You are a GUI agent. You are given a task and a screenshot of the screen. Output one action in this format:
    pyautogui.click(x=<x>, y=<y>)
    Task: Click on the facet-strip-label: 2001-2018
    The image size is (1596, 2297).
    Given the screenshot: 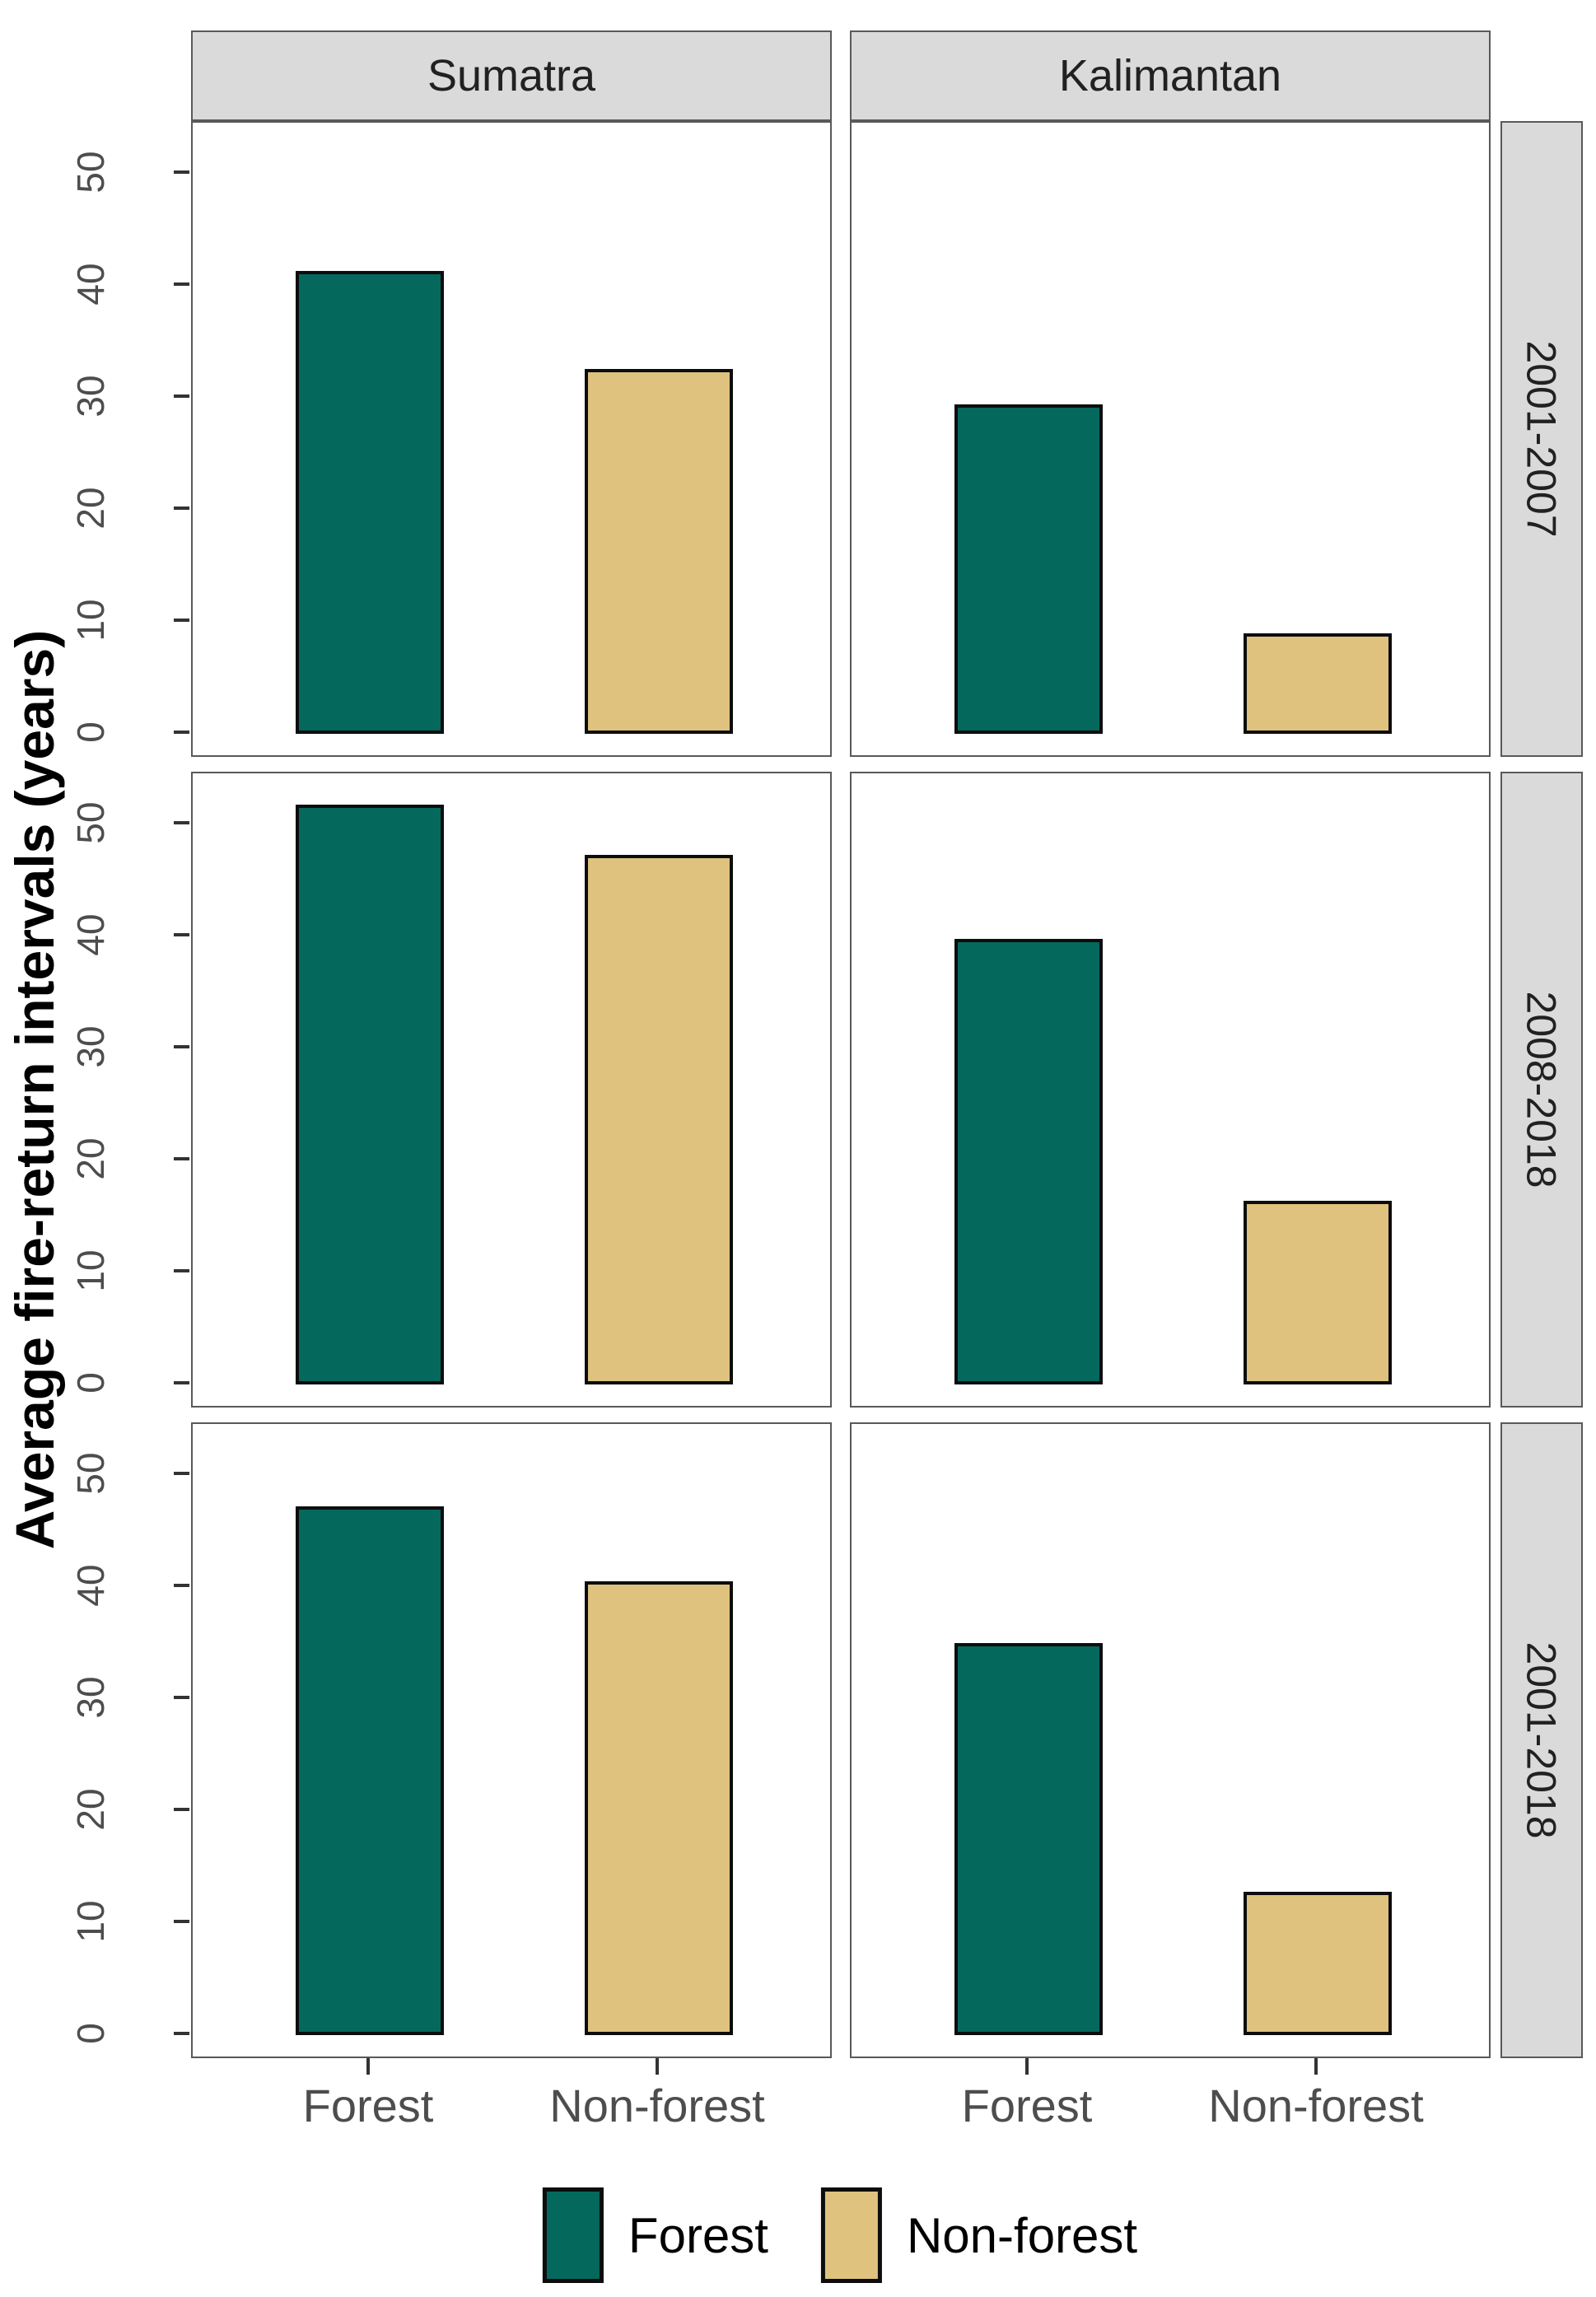 What is the action you would take?
    pyautogui.click(x=1542, y=1740)
    